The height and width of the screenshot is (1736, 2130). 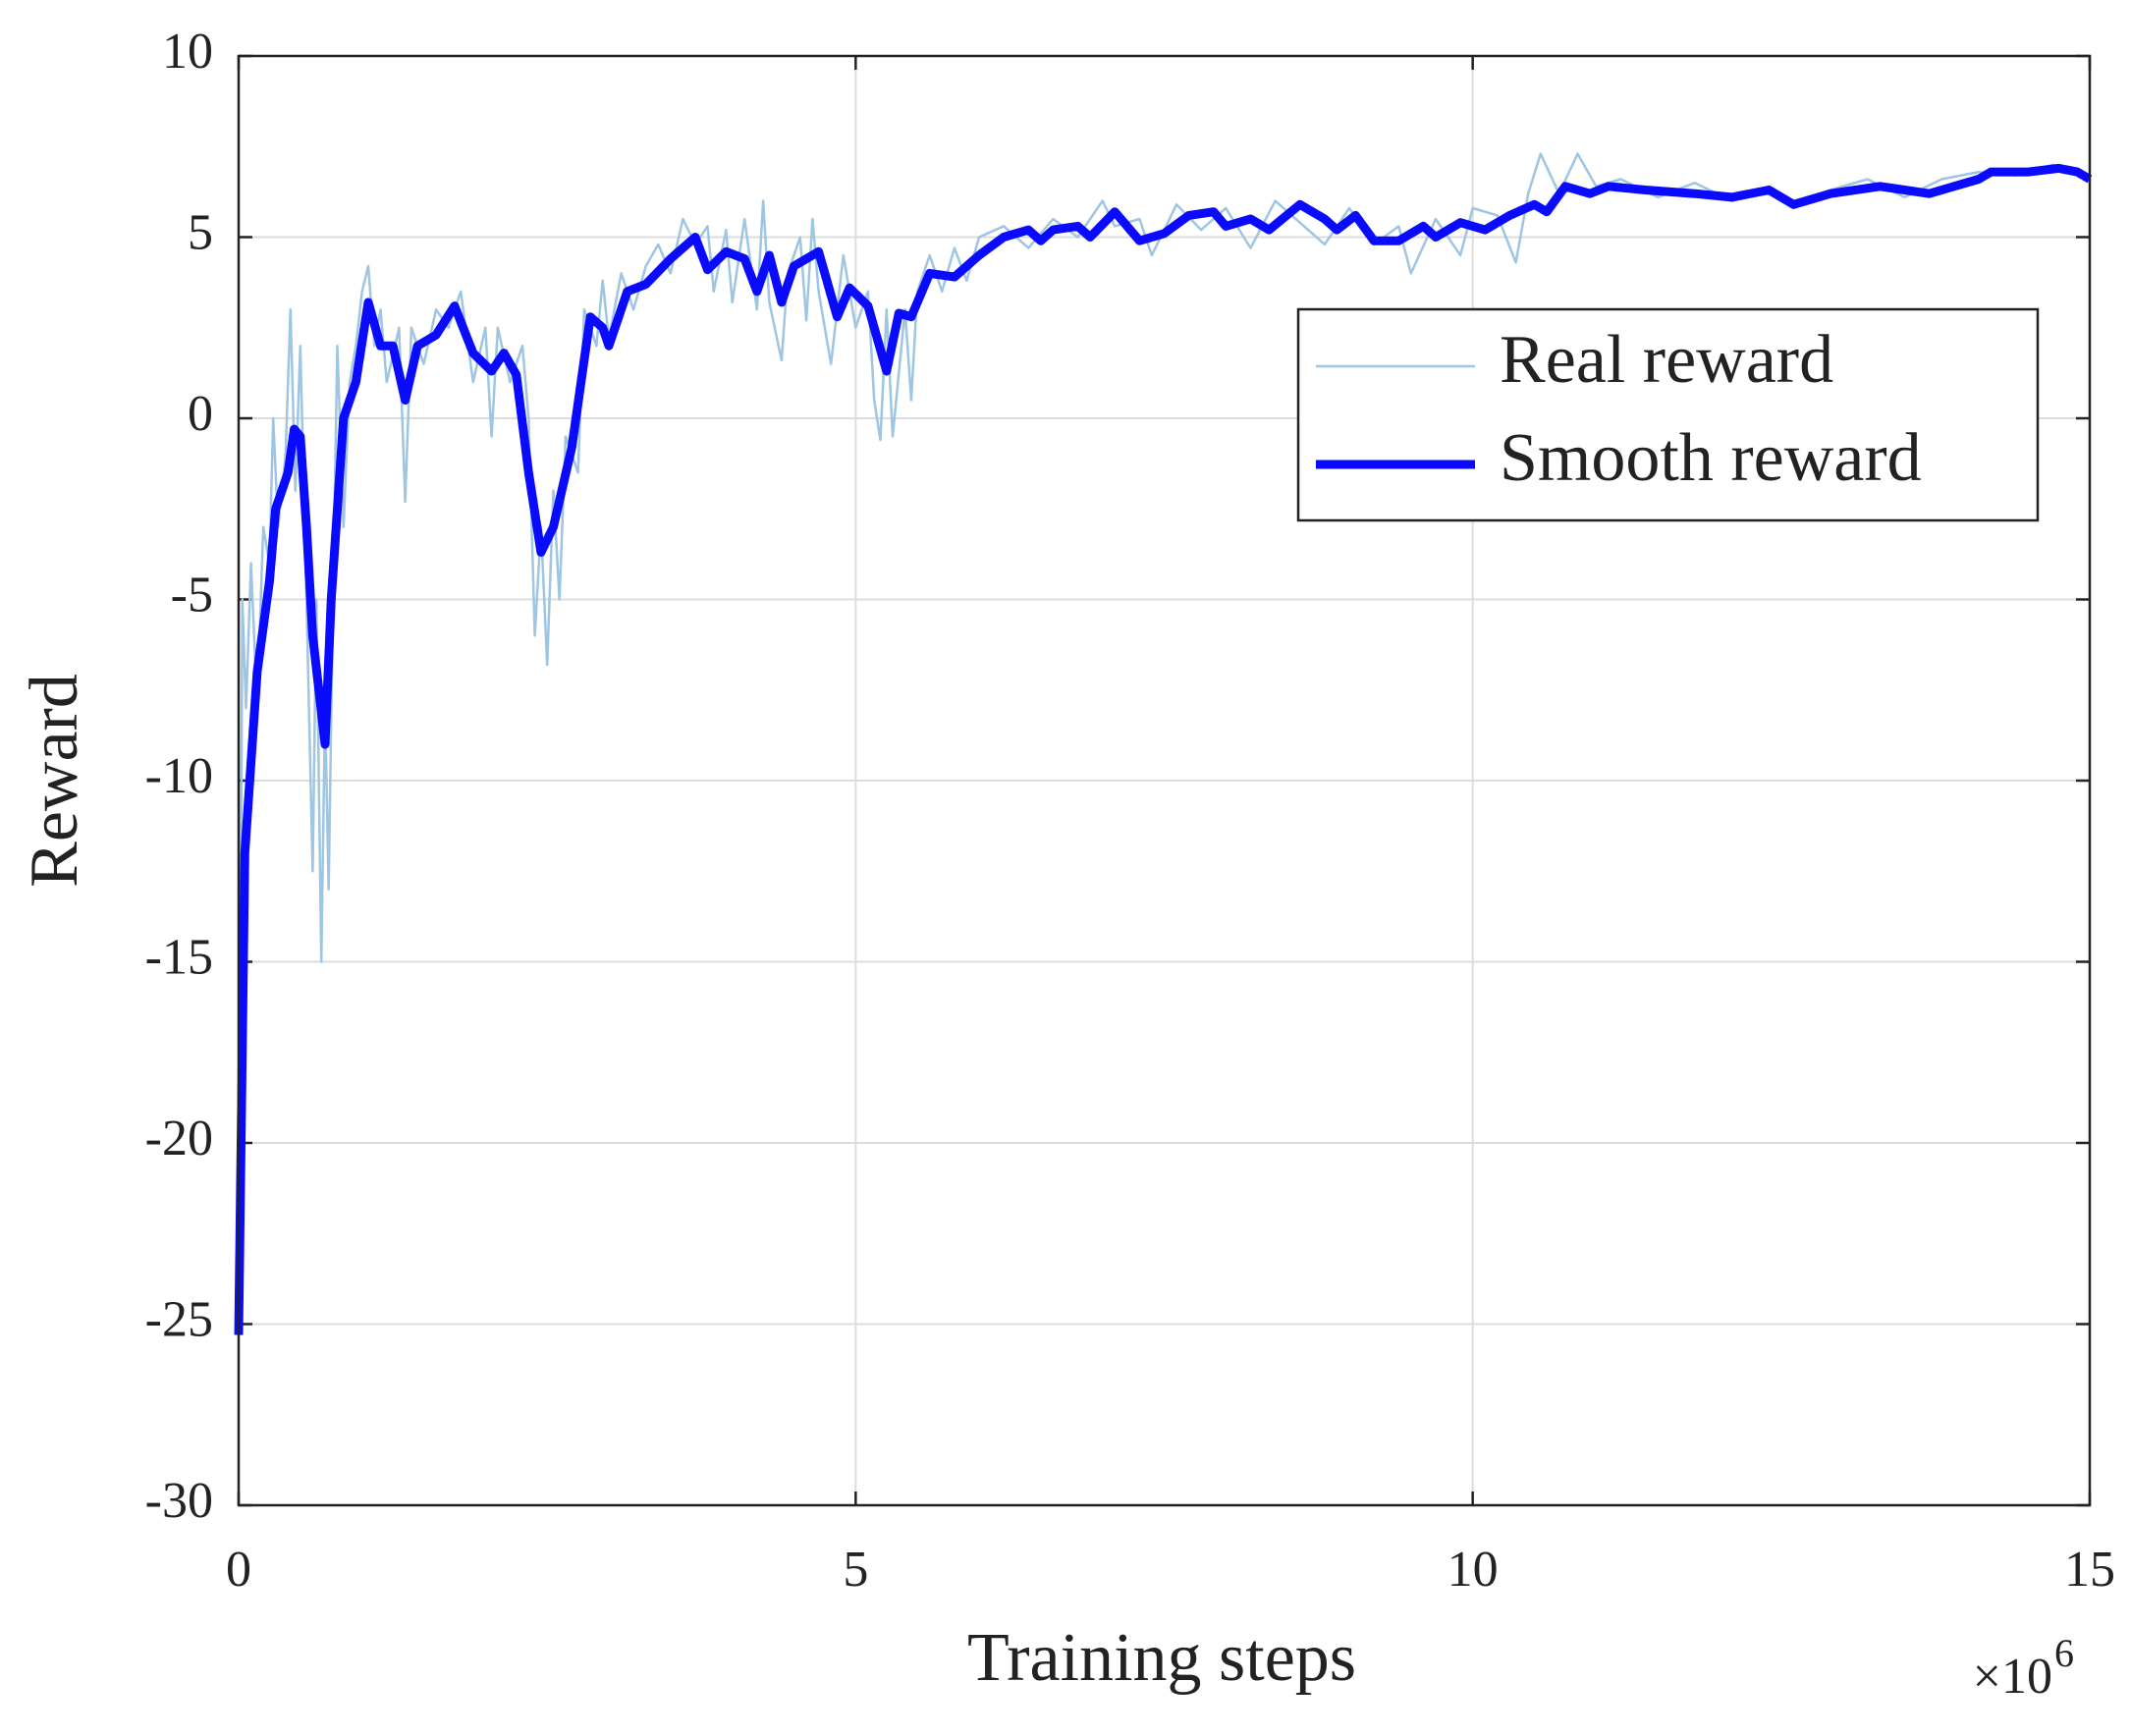 I want to click on legend-label: Smooth reward, so click(x=1711, y=458).